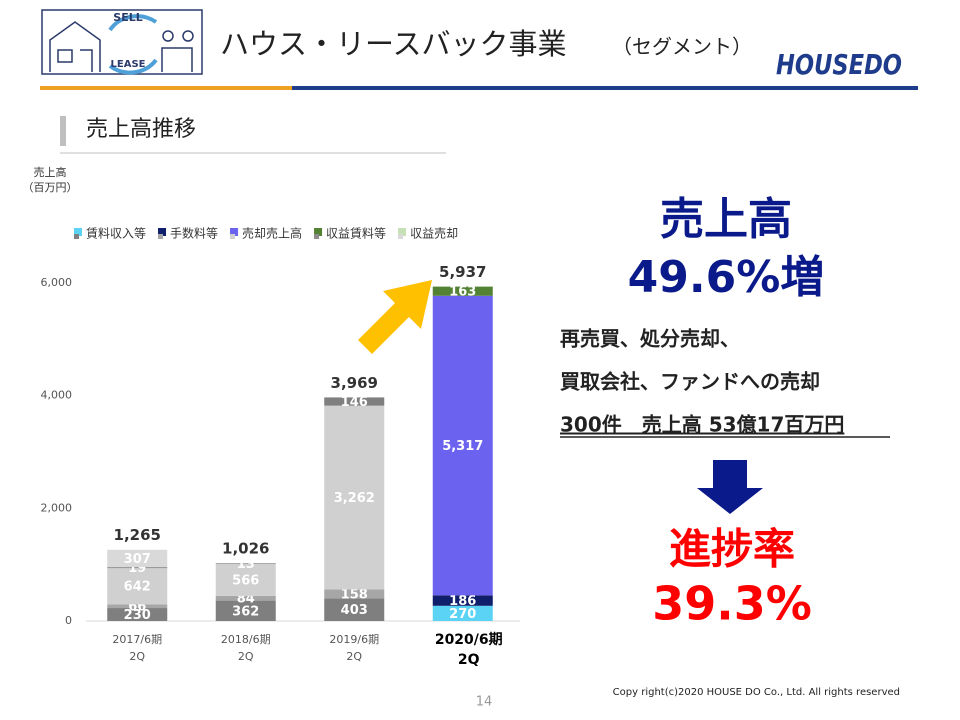 Image resolution: width=960 pixels, height=720 pixels. I want to click on segment-label: 186, so click(462, 601).